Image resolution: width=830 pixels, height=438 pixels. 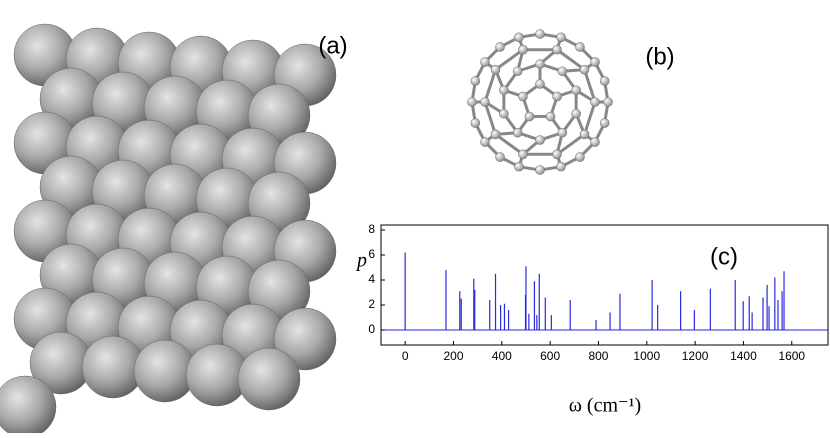 I want to click on x-tick-label: 1400, so click(x=743, y=356).